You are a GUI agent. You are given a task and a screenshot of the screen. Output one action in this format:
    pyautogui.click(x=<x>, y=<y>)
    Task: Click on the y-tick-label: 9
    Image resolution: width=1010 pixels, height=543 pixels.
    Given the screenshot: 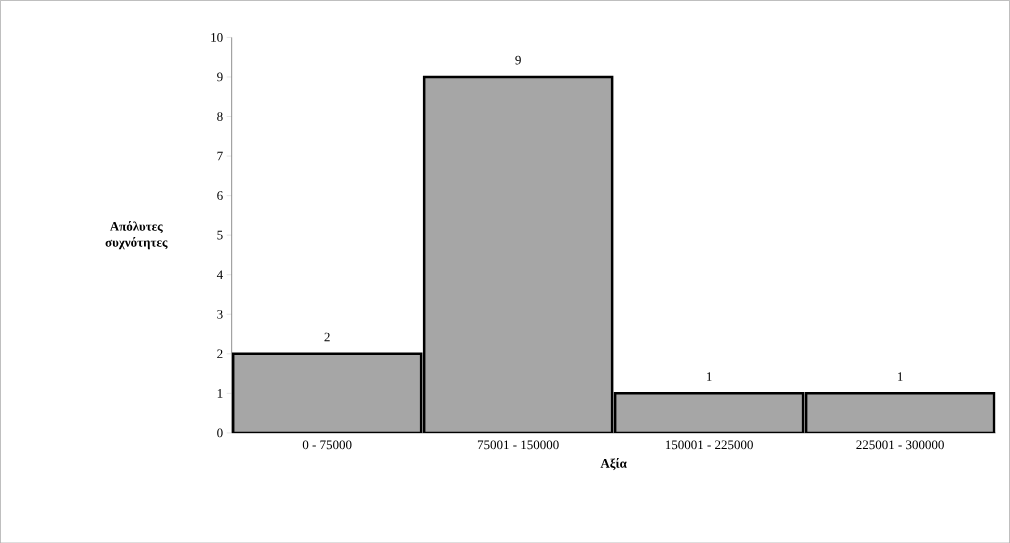 What is the action you would take?
    pyautogui.click(x=220, y=77)
    